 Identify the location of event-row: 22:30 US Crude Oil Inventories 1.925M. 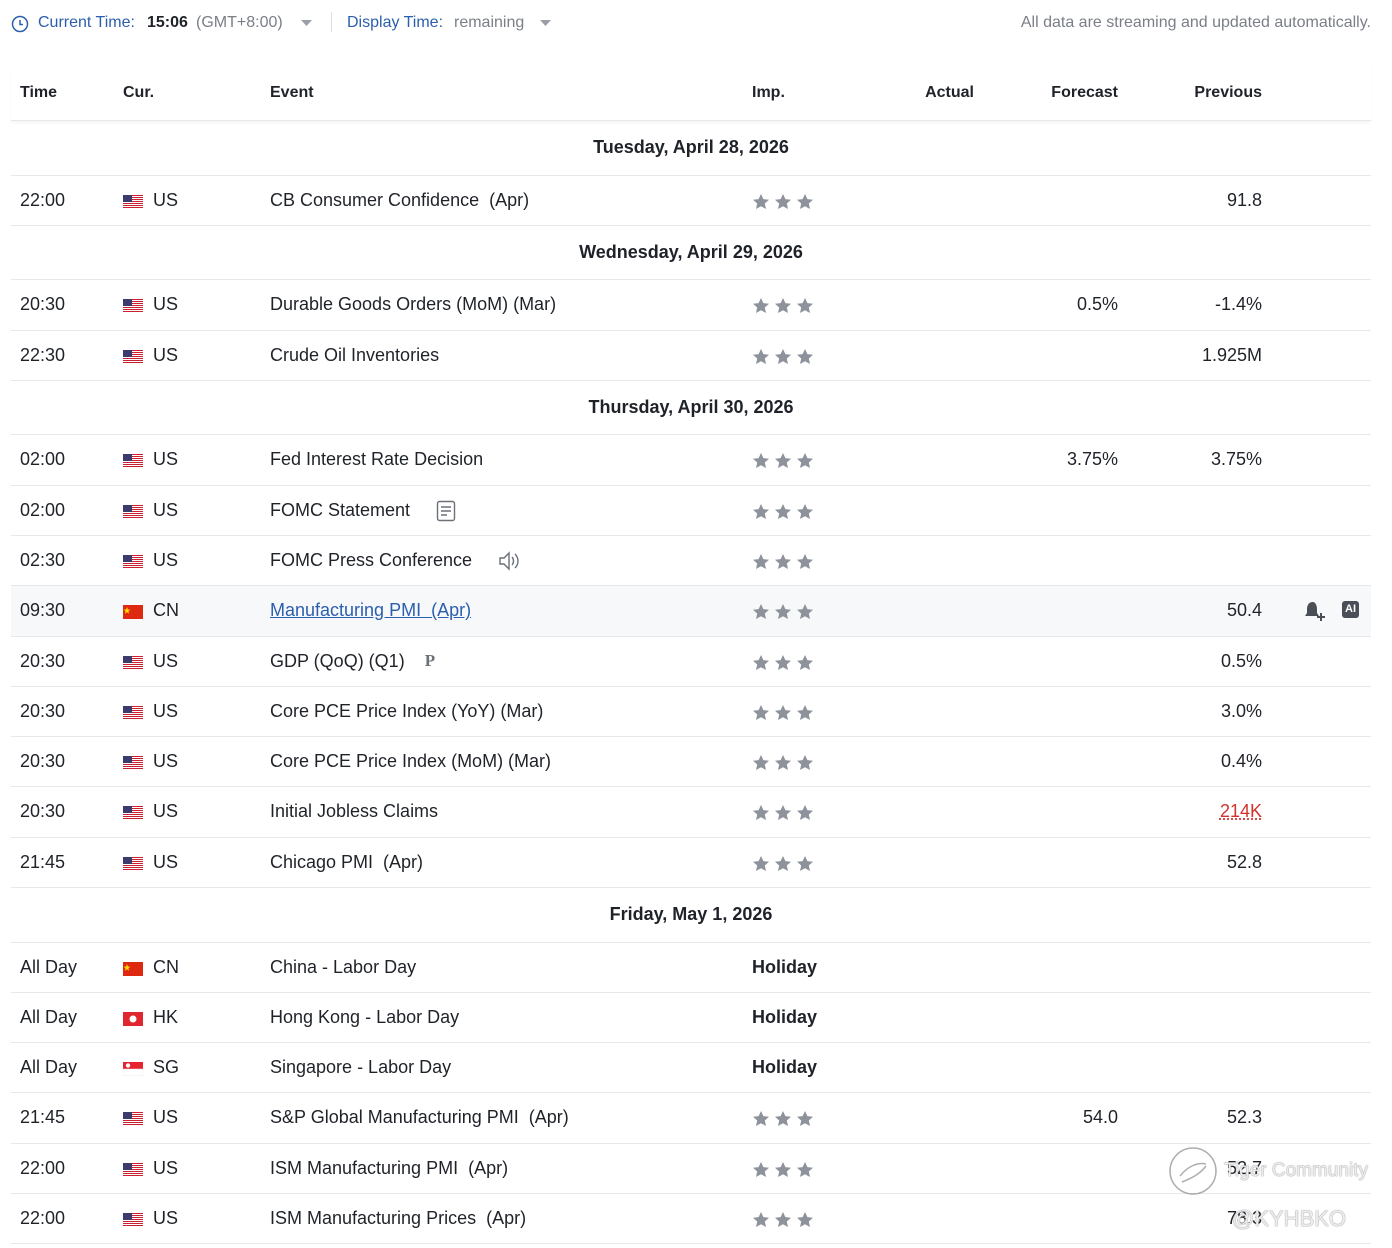
(691, 356).